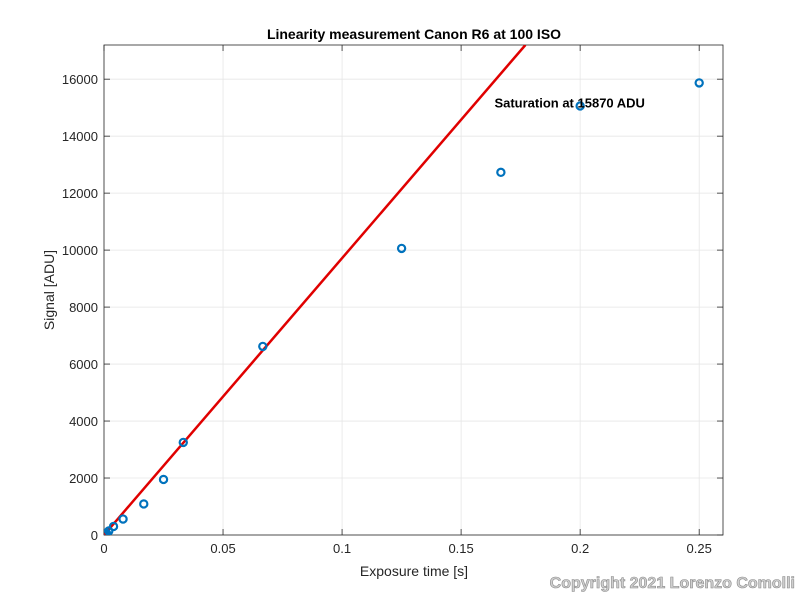 This screenshot has width=800, height=600. I want to click on y-tick-labels: 0 2000 4000 6000 8000 10000 12000 14000 16000, so click(80, 307).